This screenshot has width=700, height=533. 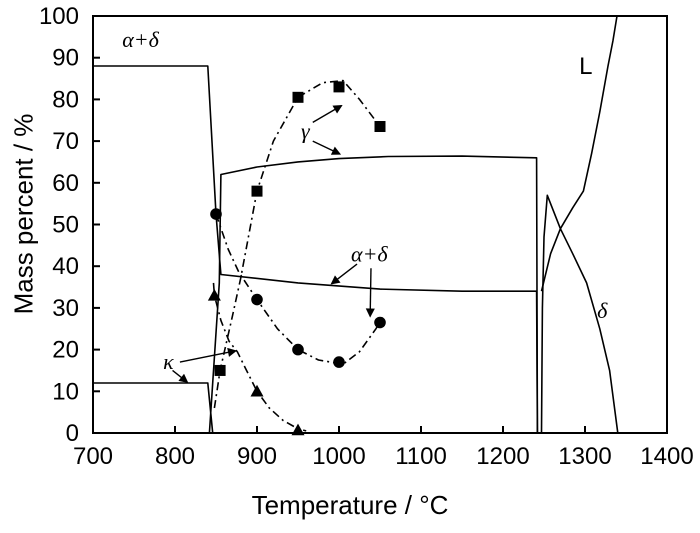 I want to click on phase-label: δ, so click(x=602, y=310).